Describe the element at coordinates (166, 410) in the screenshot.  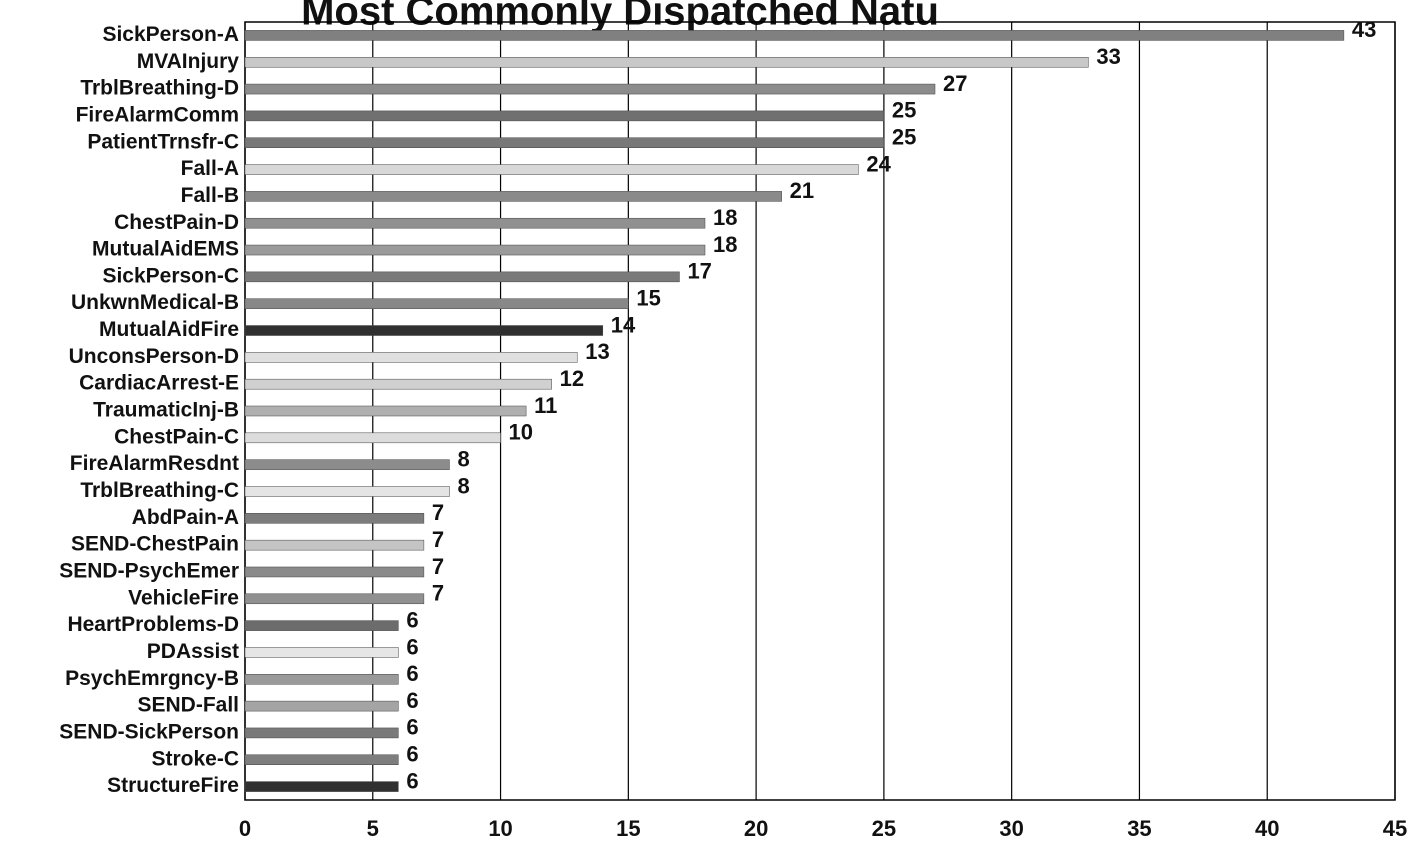
I see `y-tick-label: TraumaticInj-B` at that location.